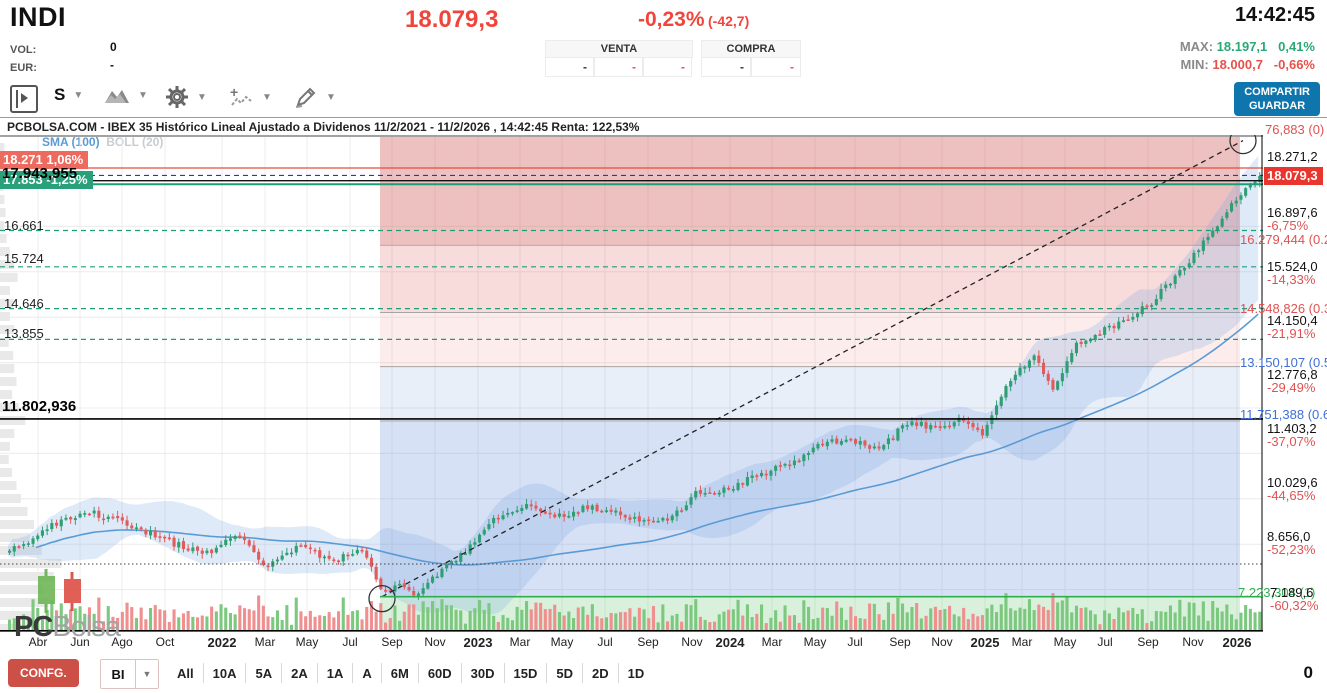 The width and height of the screenshot is (1327, 693). I want to click on vol-value: 0, so click(113, 47).